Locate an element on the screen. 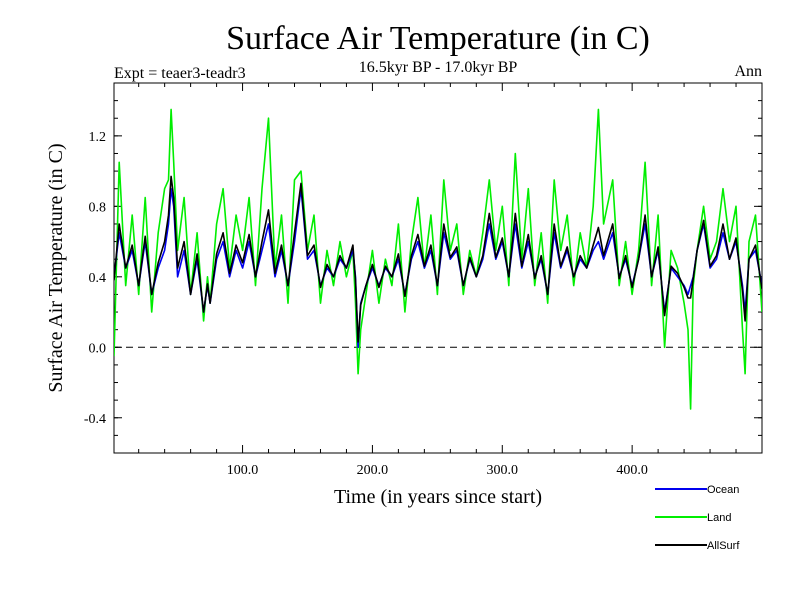 This screenshot has width=800, height=600. x-tick-label: 200.0 is located at coordinates (373, 470).